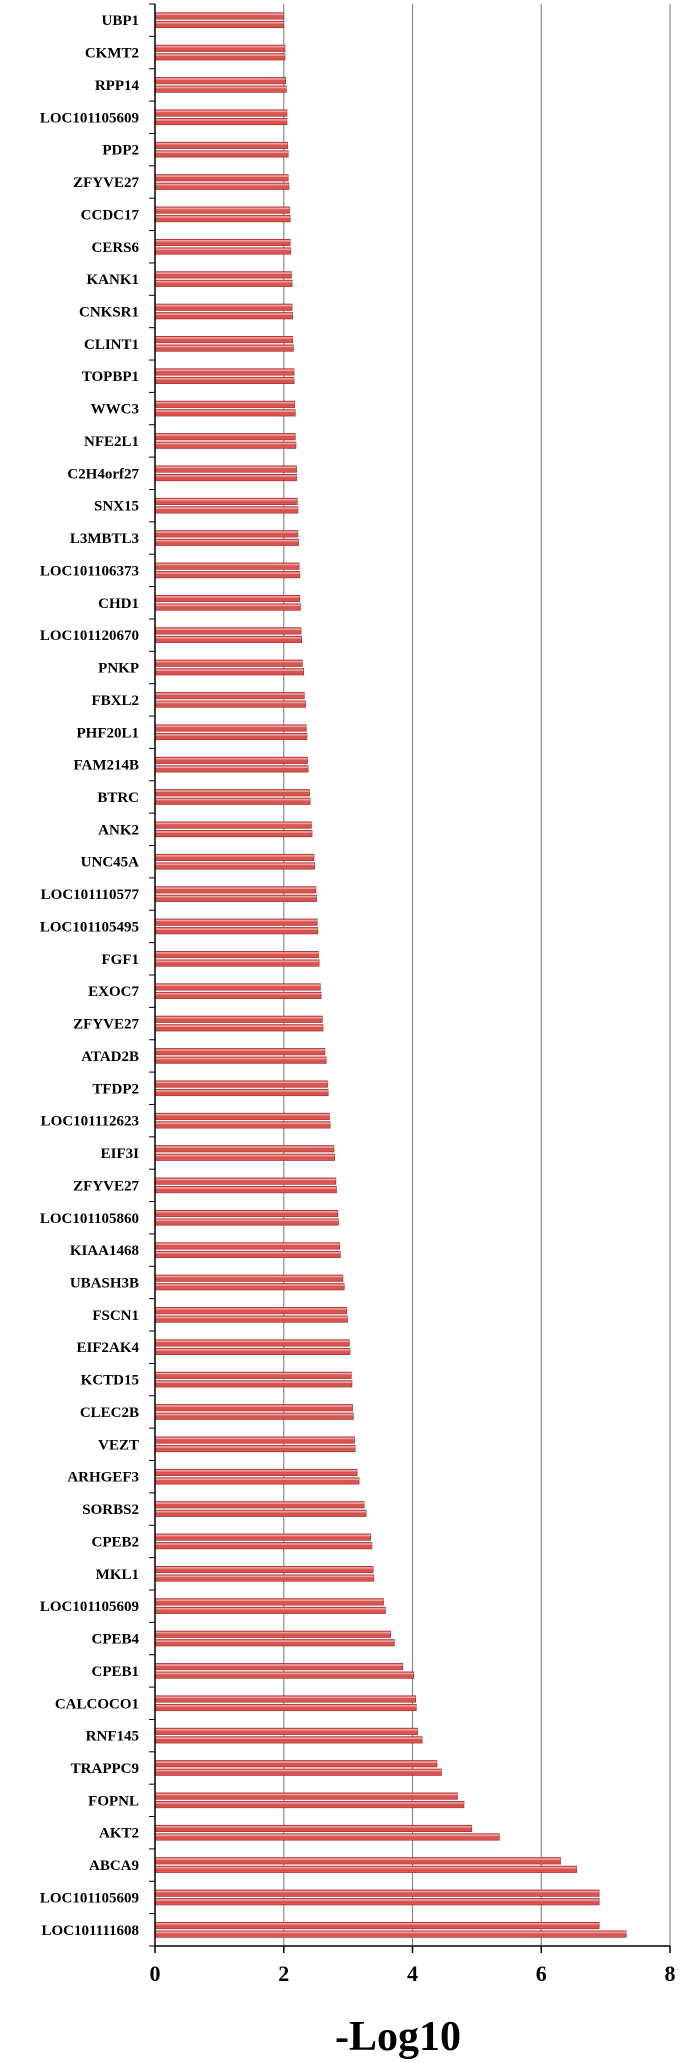 The height and width of the screenshot is (2070, 683). Describe the element at coordinates (90, 1931) in the screenshot. I see `category-label: LOC101111608` at that location.